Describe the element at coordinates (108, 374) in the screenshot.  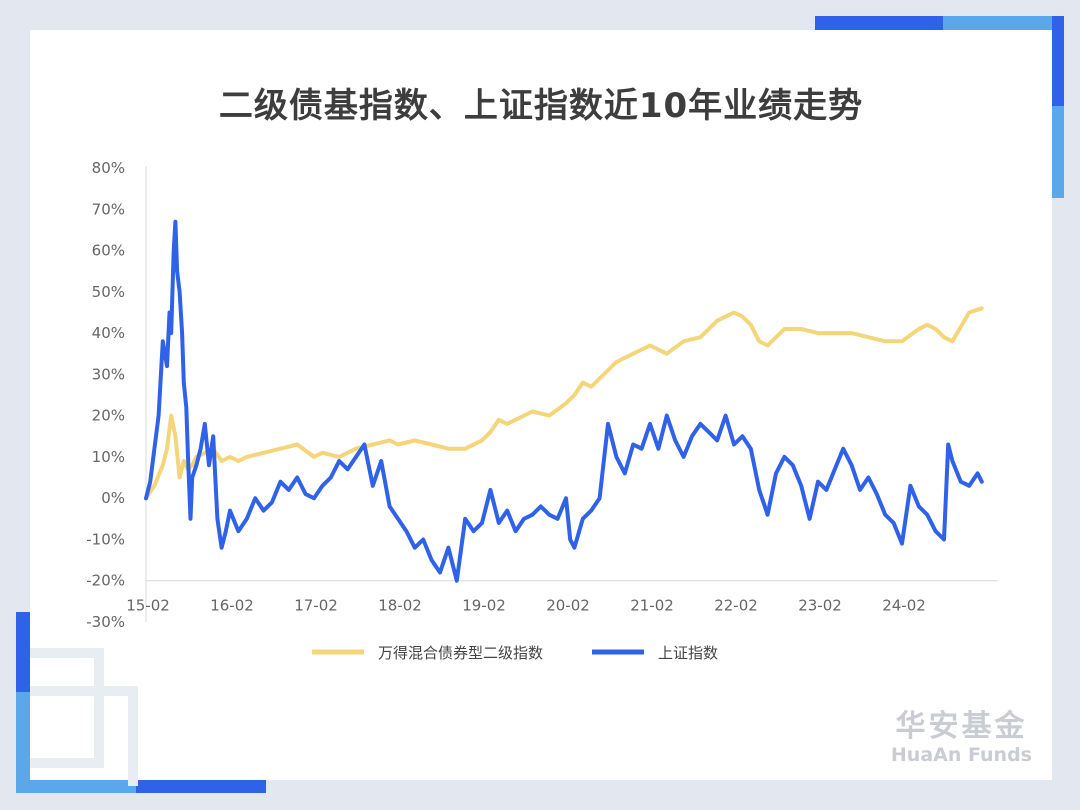
I see `y-tick-label: 30%` at that location.